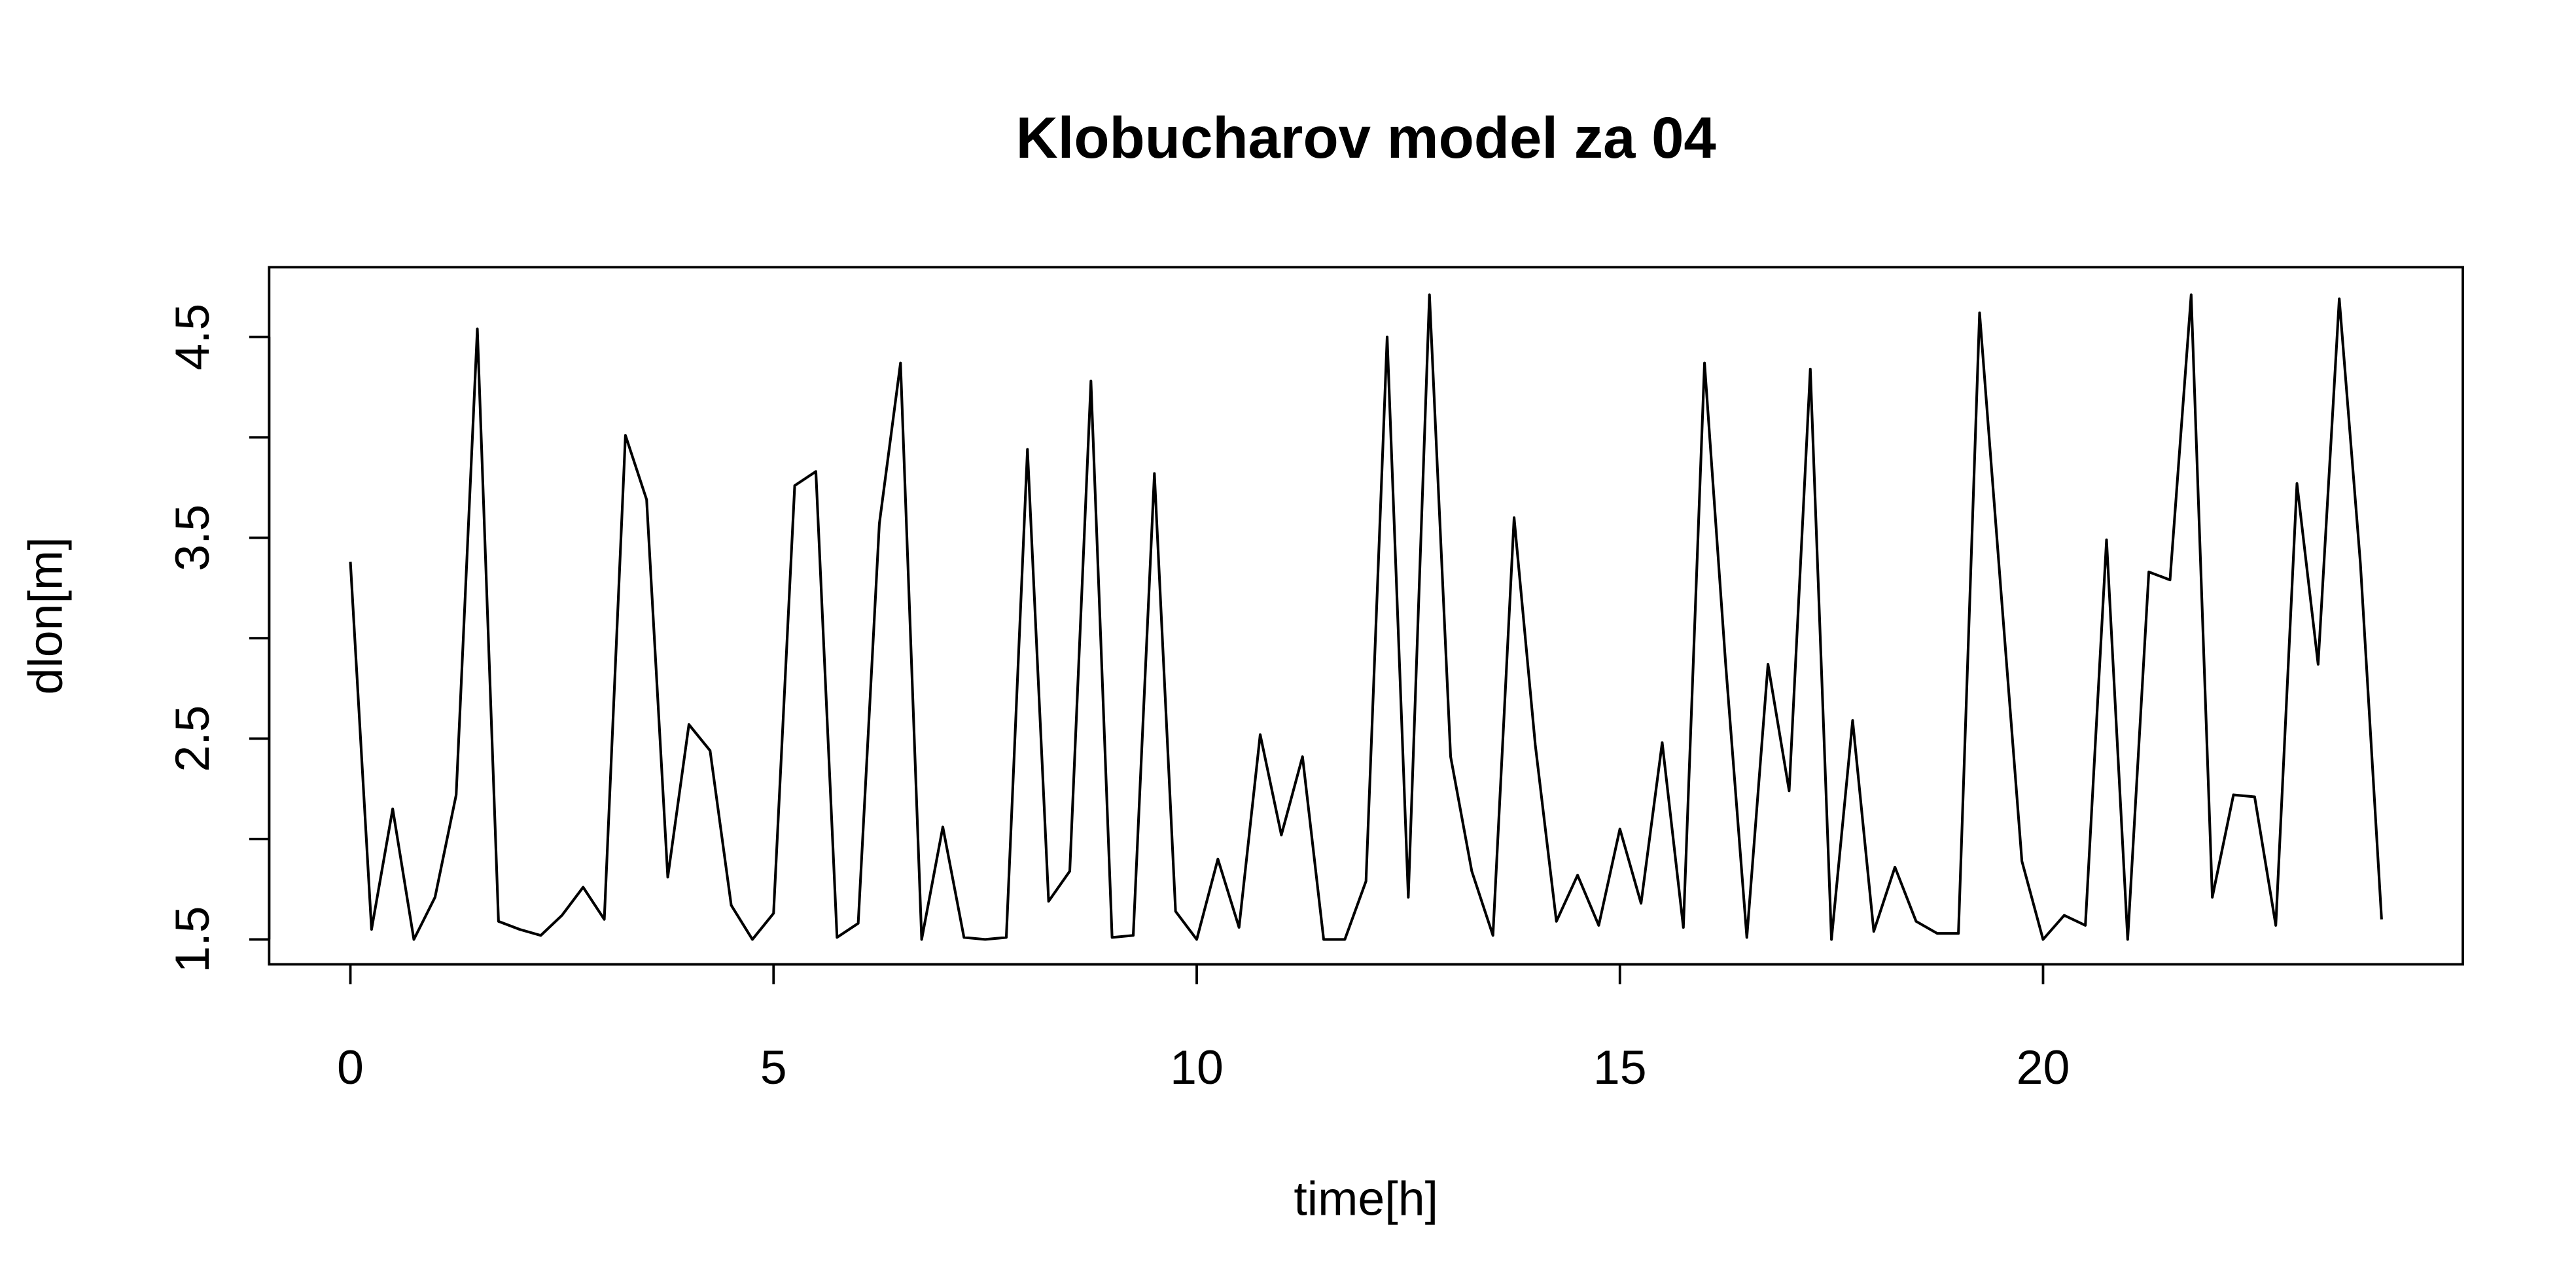  What do you see at coordinates (1366, 1198) in the screenshot?
I see `x-axis-label: time[h]` at bounding box center [1366, 1198].